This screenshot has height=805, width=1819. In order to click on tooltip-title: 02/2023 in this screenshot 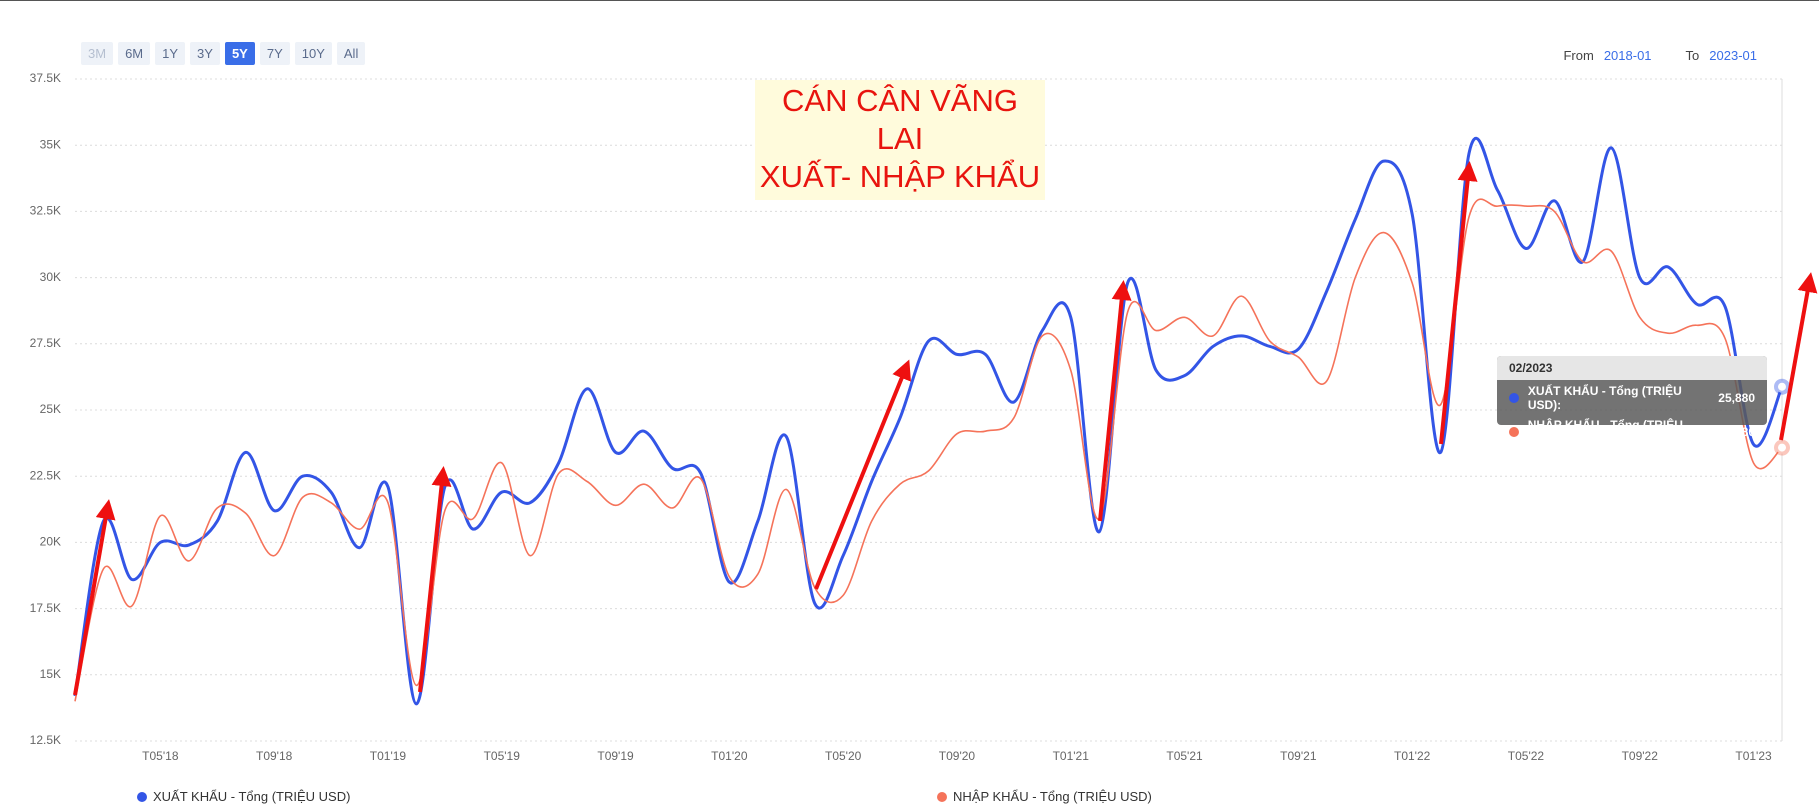, I will do `click(1632, 368)`.